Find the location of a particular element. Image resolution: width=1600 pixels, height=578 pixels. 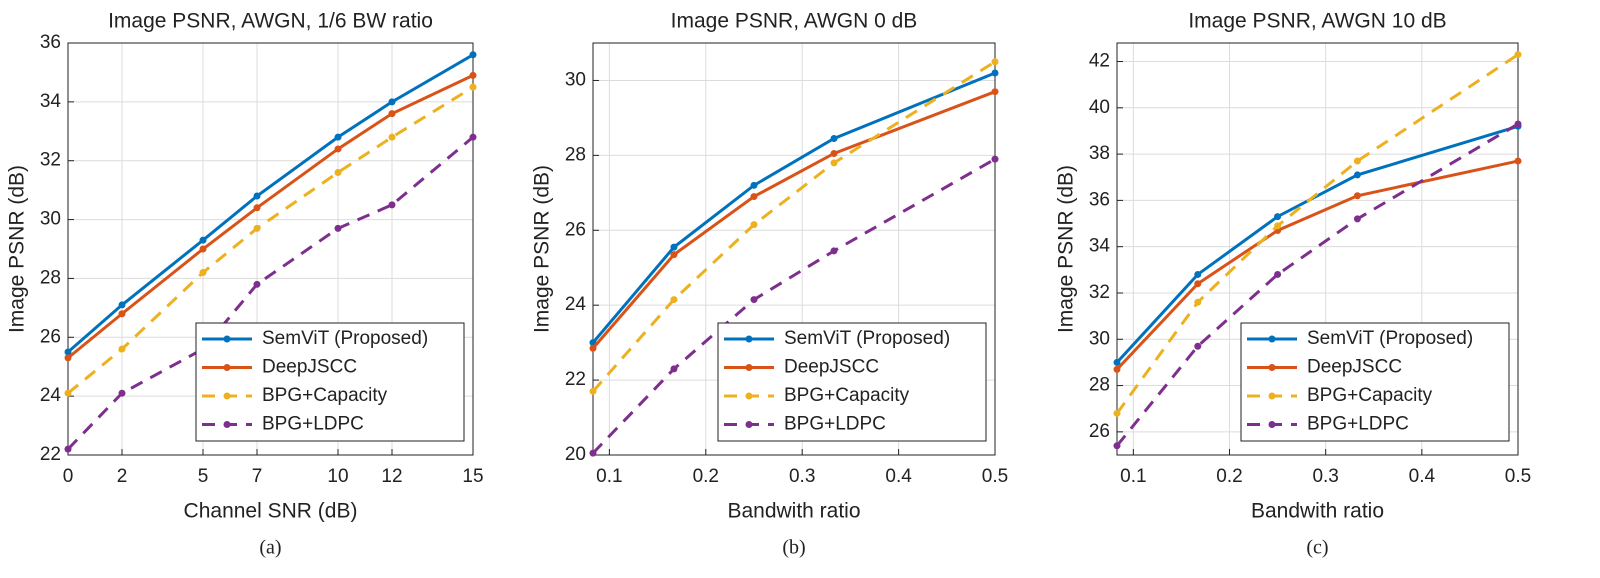

legend-box is located at coordinates (1375, 382).